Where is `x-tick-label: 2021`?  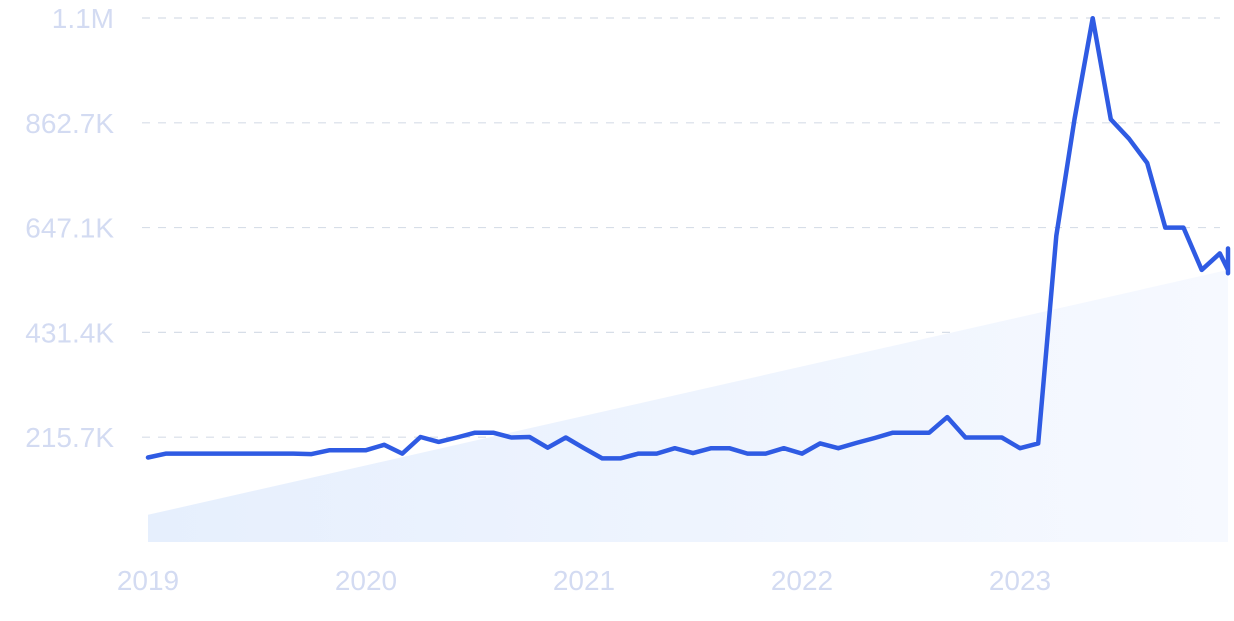
x-tick-label: 2021 is located at coordinates (584, 580).